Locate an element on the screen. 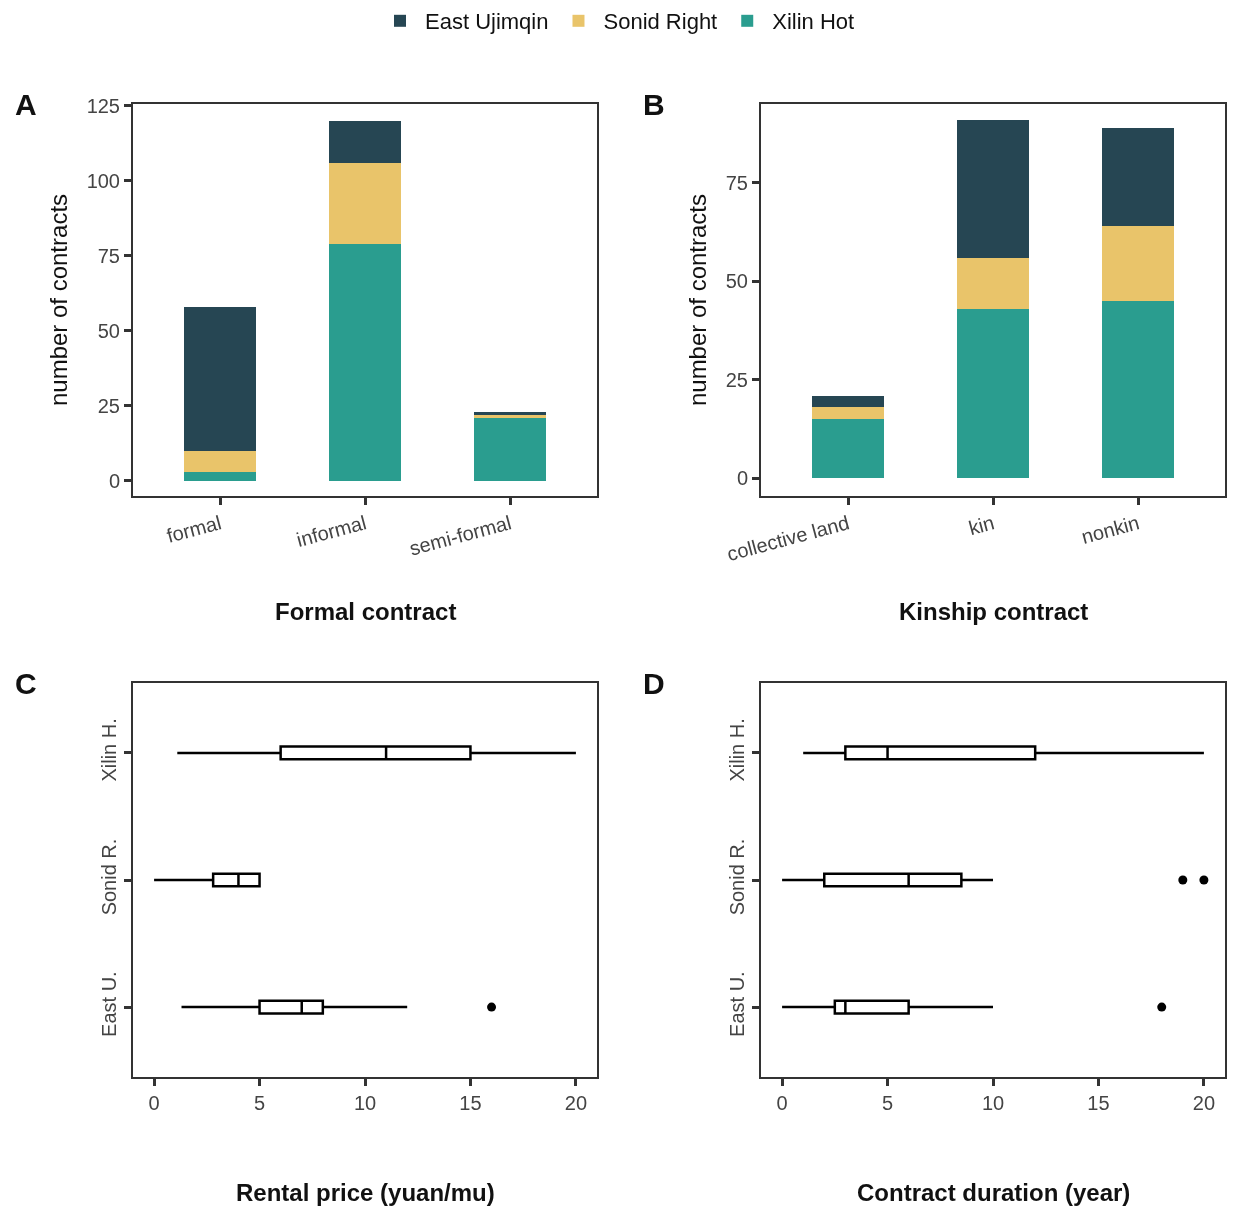  y-tick-label: 100 is located at coordinates (103, 180).